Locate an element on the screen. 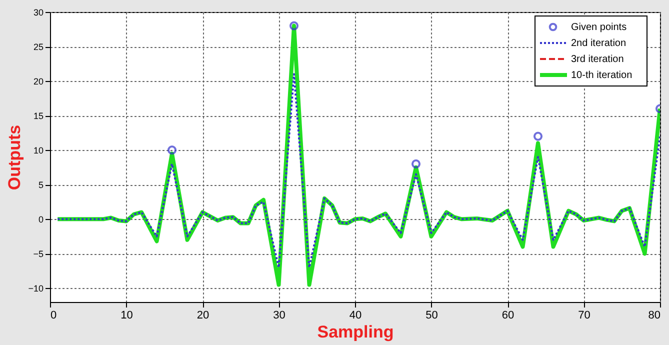  y-axis-title: Outputs is located at coordinates (14, 157).